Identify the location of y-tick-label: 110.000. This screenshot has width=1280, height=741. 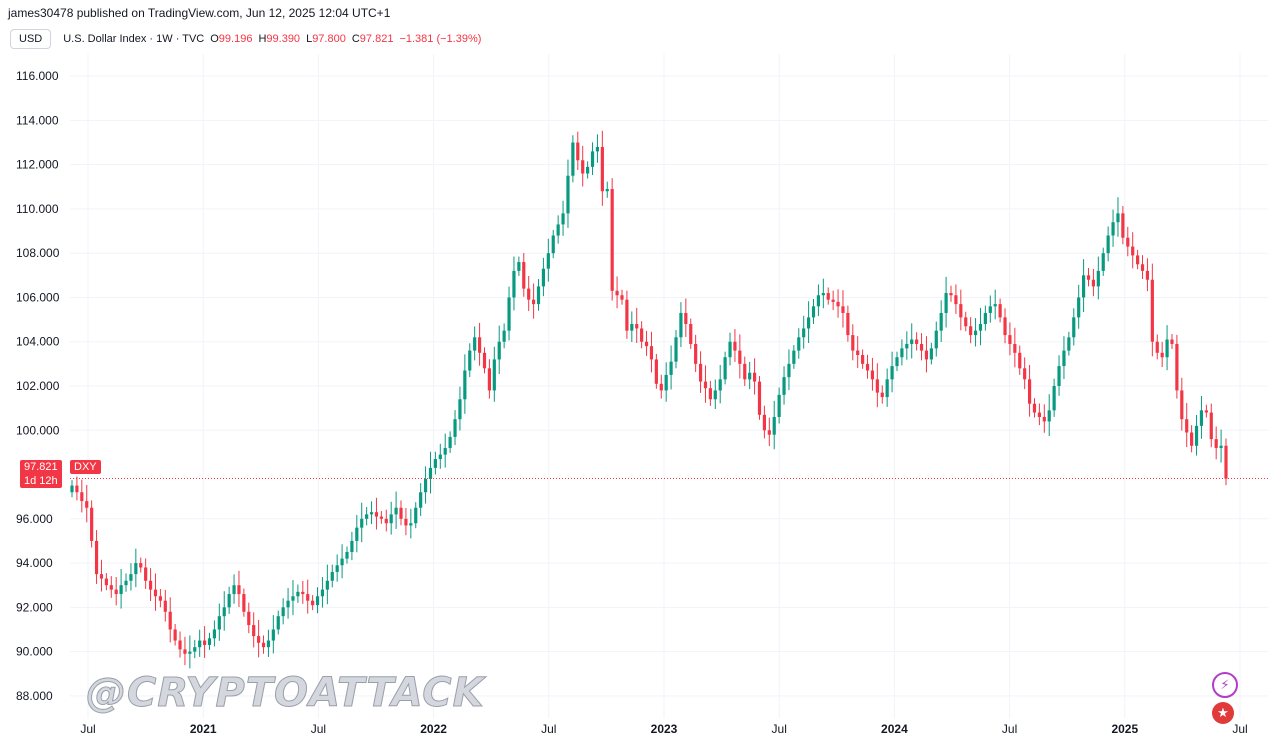
(37, 209).